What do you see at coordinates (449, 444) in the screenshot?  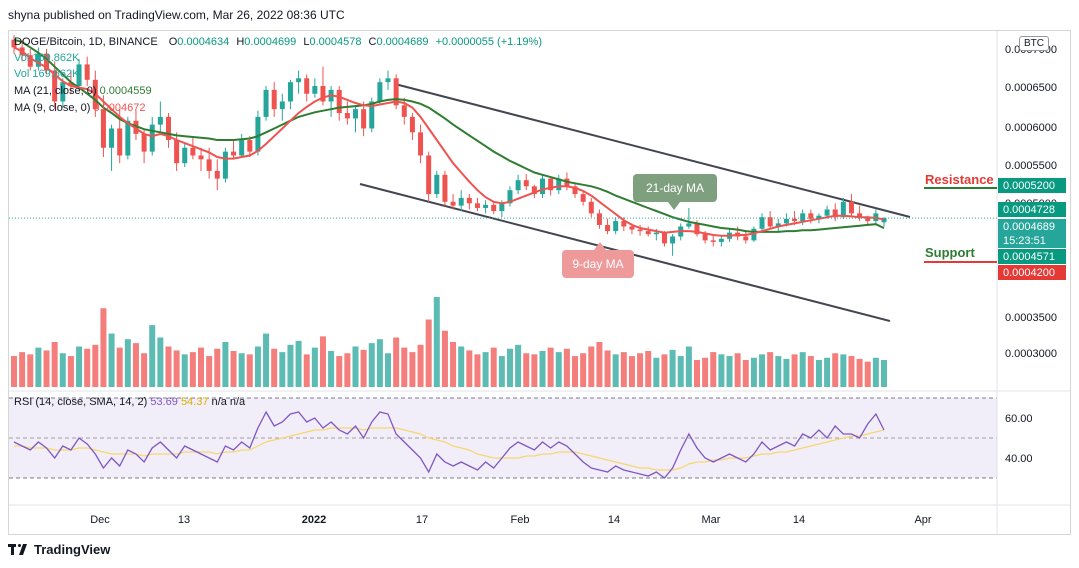 I see `rsi-line` at bounding box center [449, 444].